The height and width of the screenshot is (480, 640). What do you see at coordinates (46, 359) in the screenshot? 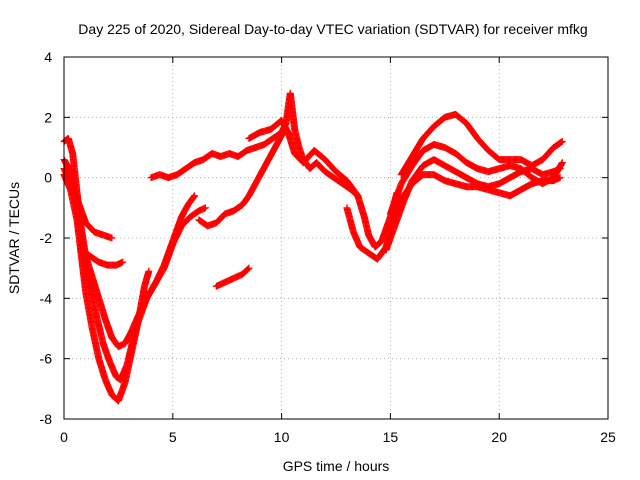
I see `y-tick-label: -6` at bounding box center [46, 359].